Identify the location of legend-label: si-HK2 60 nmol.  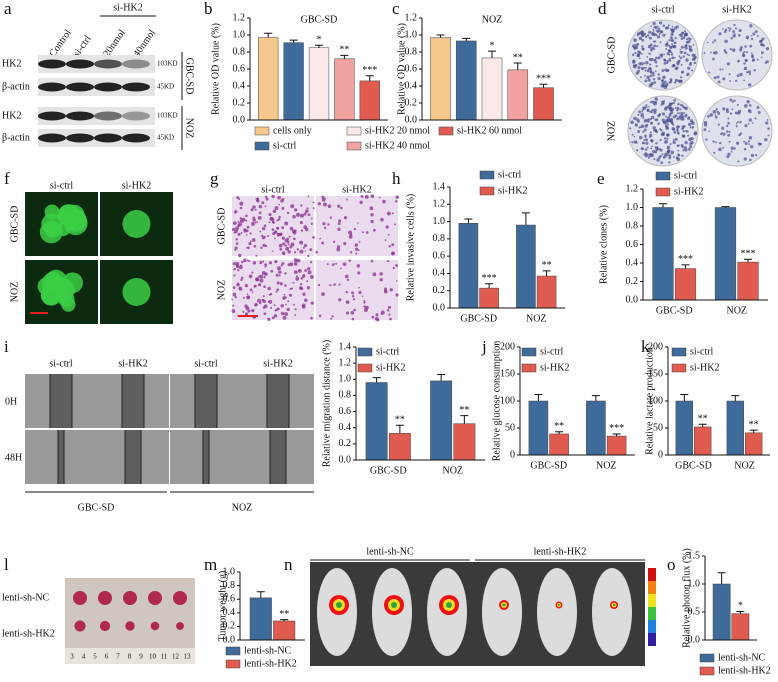
(489, 130).